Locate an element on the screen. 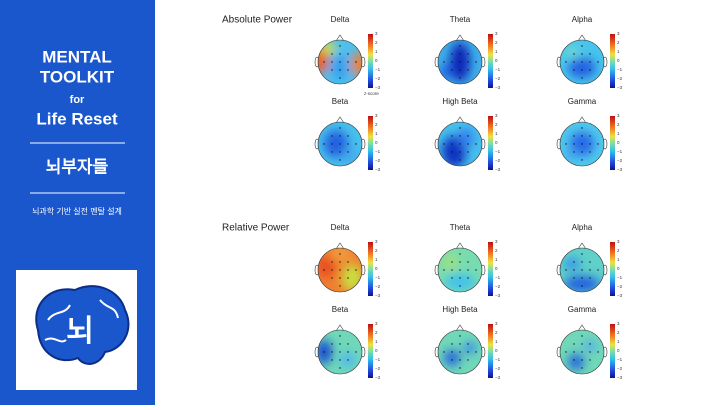 The width and height of the screenshot is (720, 410). colorbar-label: z-score is located at coordinates (371, 93).